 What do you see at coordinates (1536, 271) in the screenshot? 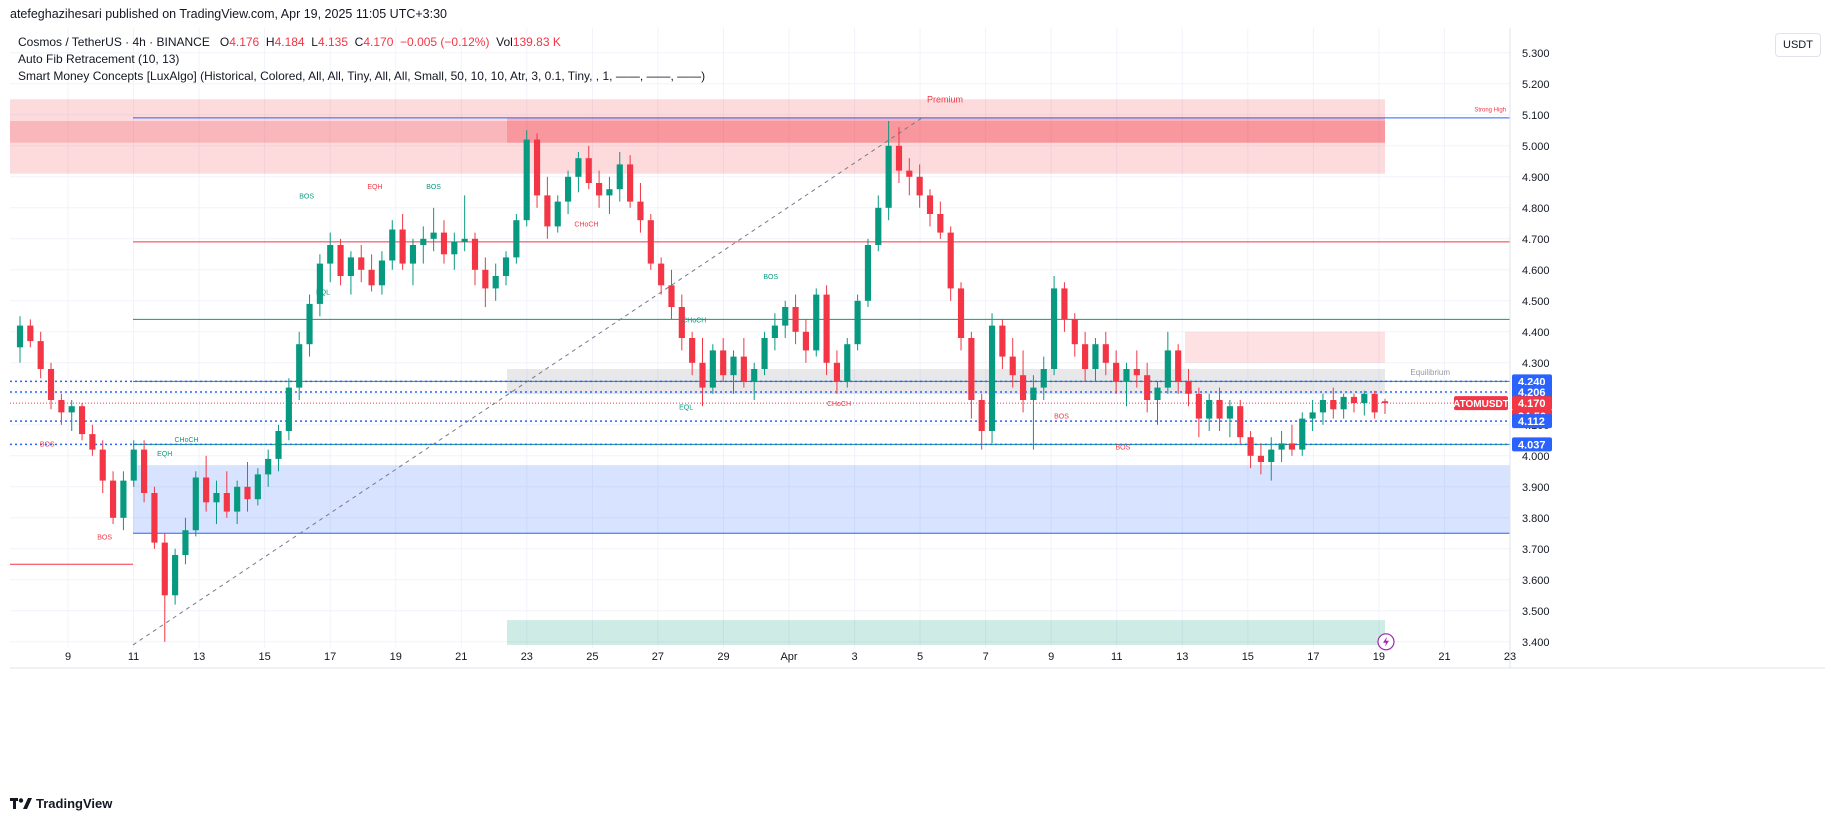
I see `y-tick-label: 4.600` at bounding box center [1536, 271].